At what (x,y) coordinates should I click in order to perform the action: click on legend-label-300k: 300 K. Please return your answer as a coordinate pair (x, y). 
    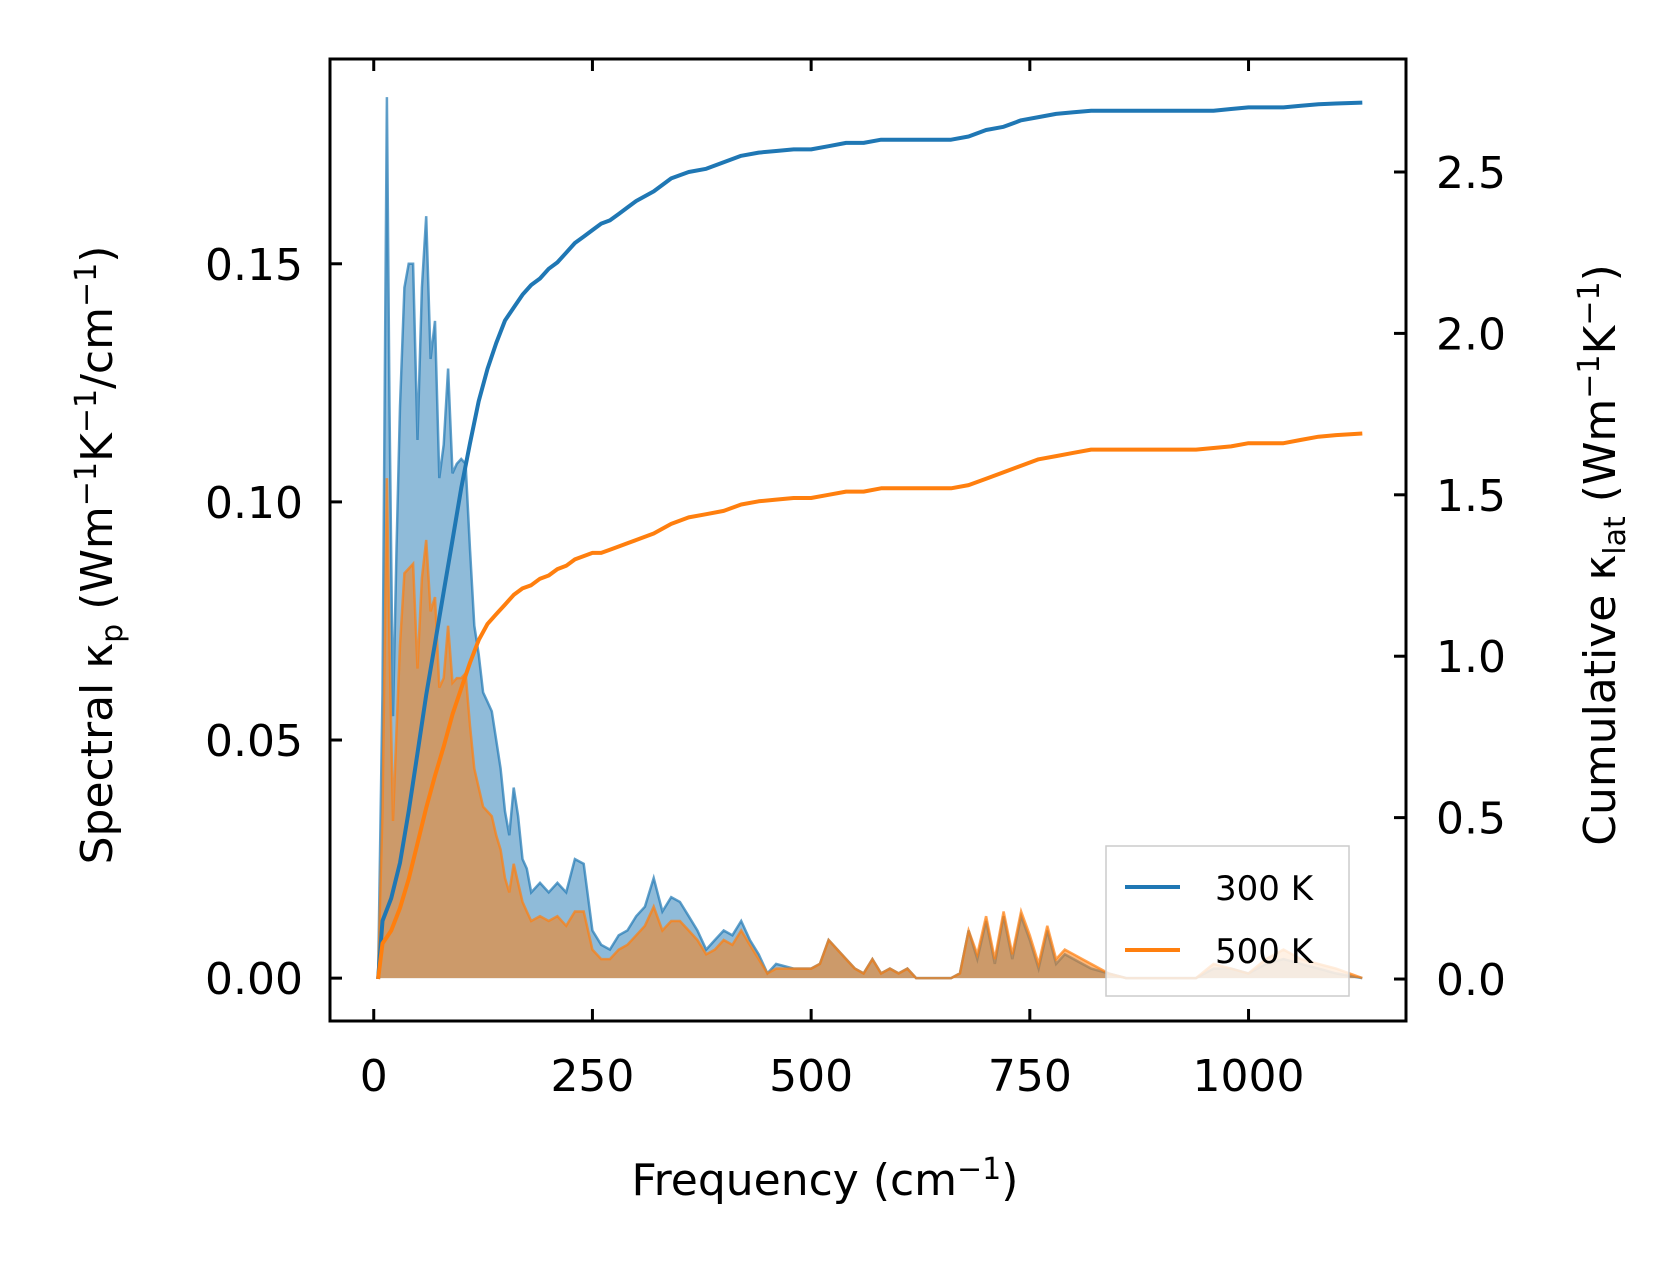
    Looking at the image, I should click on (1265, 889).